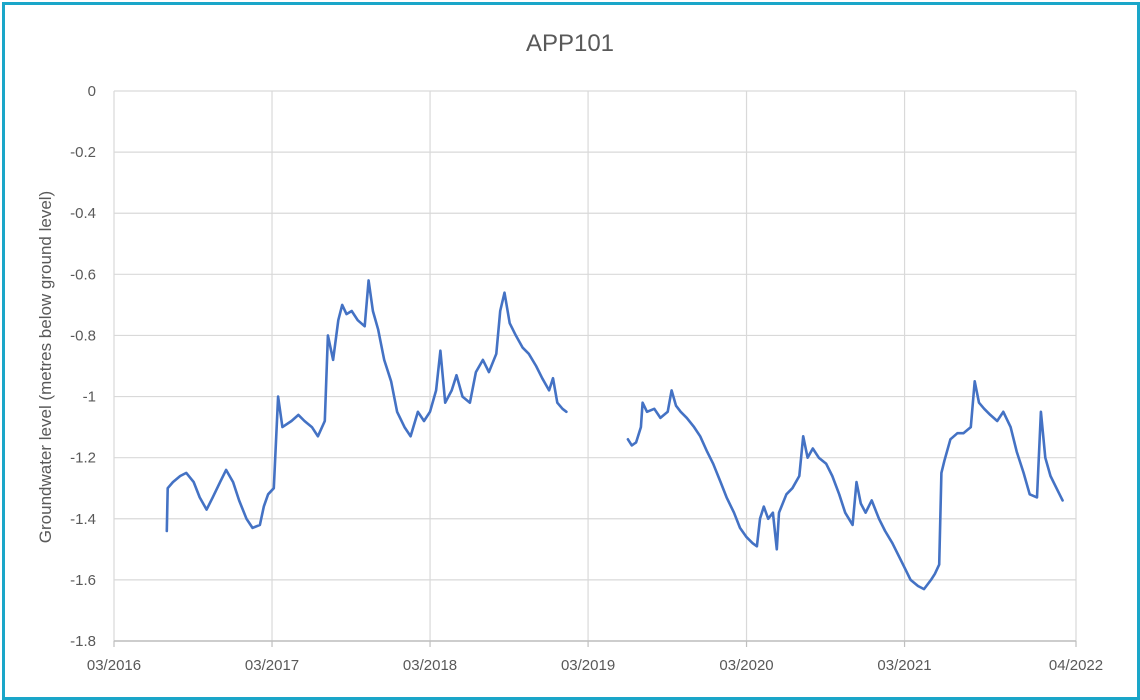 The width and height of the screenshot is (1140, 700). Describe the element at coordinates (114, 665) in the screenshot. I see `x-tick-label: 03/2016` at that location.